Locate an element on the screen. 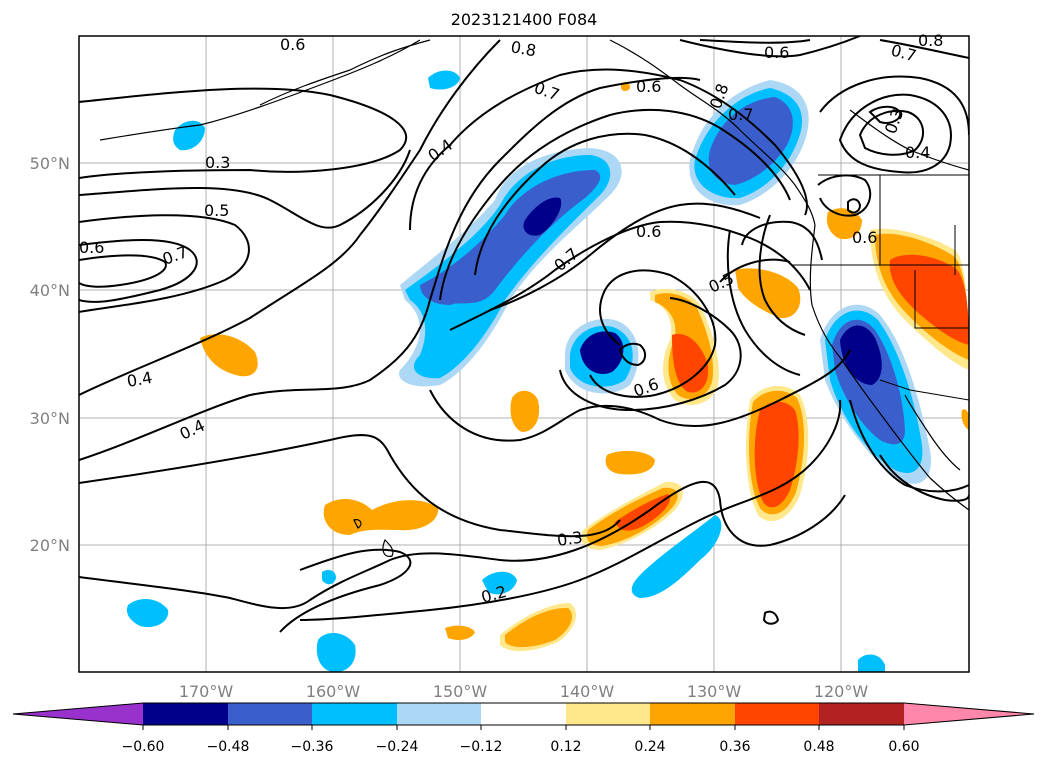 The image size is (1047, 765). colorbar-extend-high is located at coordinates (969, 714).